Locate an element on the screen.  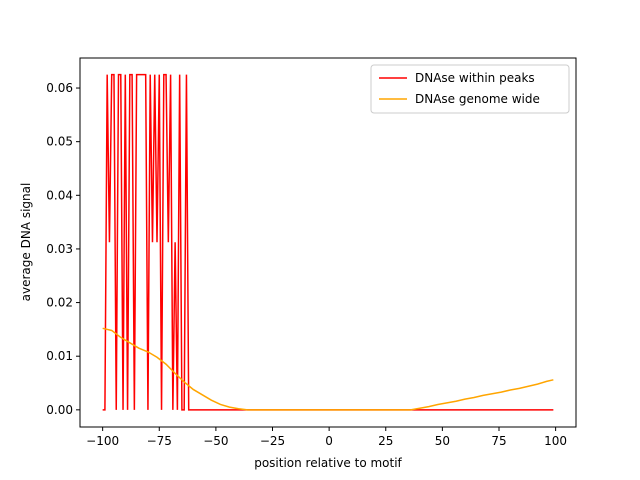
y-tick-label: 0.02 is located at coordinates (59, 303).